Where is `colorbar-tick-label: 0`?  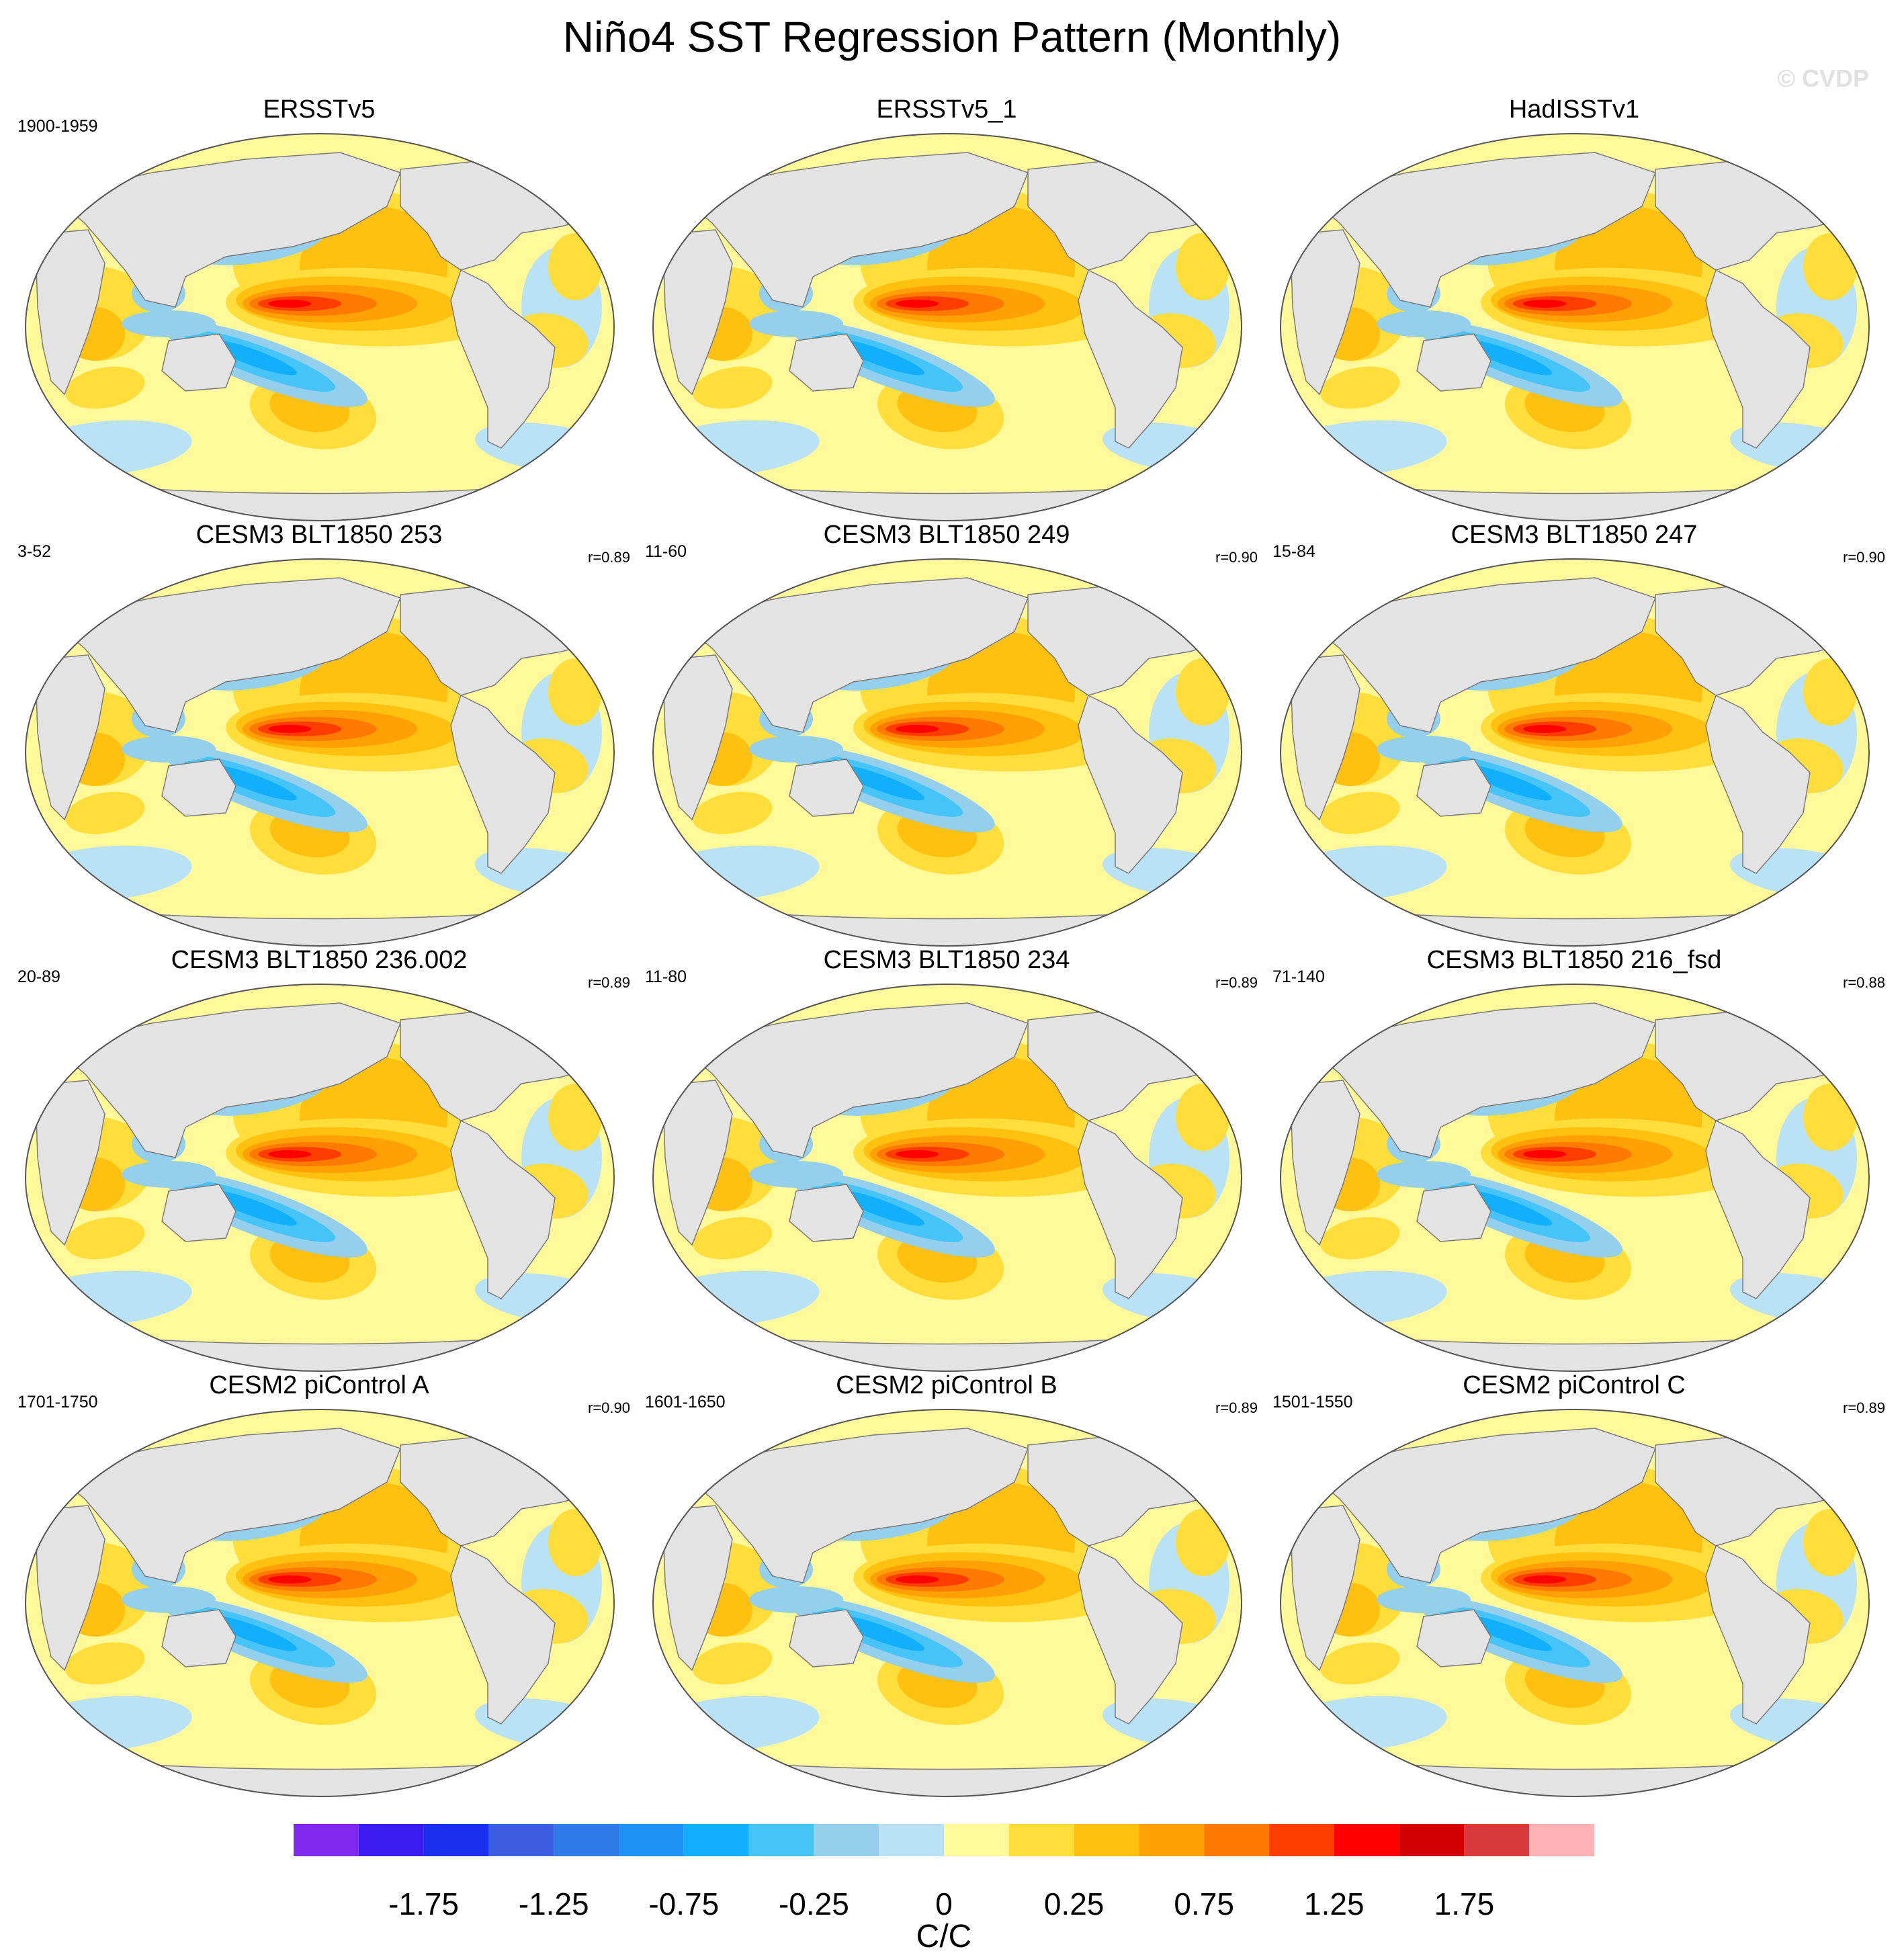
colorbar-tick-label: 0 is located at coordinates (944, 1903).